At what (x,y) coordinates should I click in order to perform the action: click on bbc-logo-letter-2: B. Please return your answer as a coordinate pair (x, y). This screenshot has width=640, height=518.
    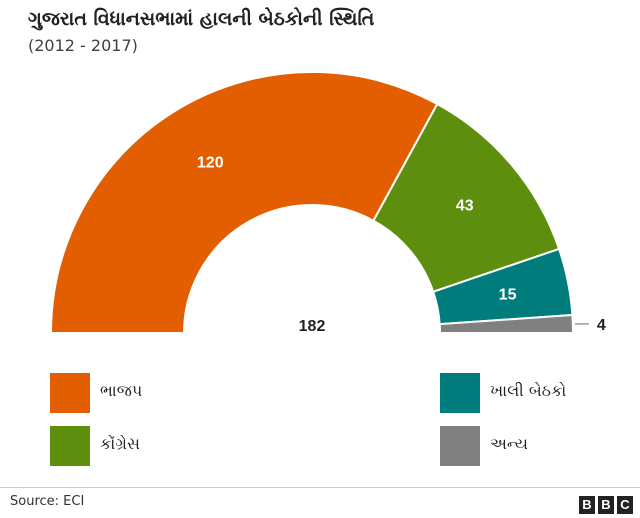
    Looking at the image, I should click on (606, 505).